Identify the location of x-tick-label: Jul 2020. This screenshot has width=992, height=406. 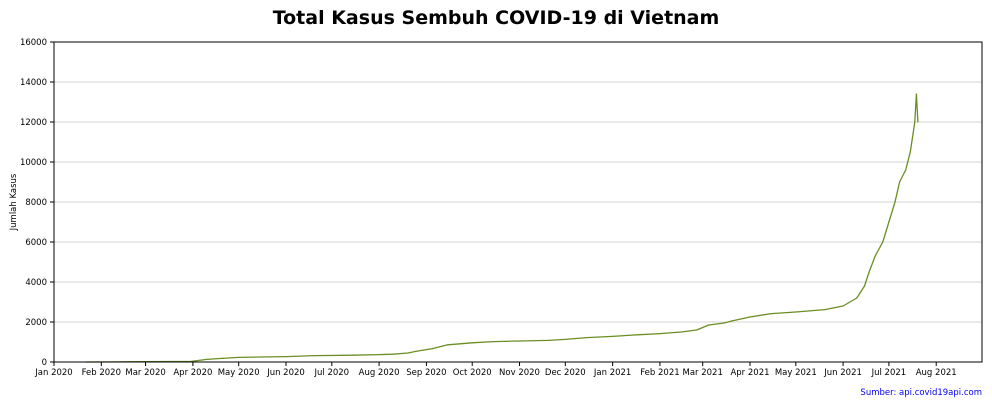
(331, 373).